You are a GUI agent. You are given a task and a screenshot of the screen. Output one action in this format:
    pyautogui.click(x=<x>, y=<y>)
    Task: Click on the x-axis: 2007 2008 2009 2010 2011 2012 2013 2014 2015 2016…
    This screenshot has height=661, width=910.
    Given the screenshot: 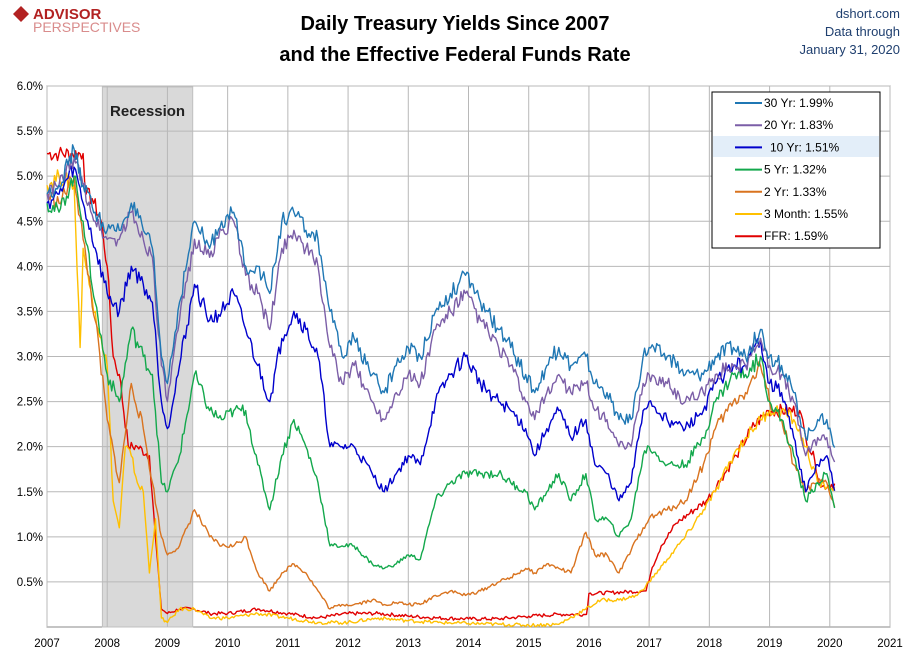 What is the action you would take?
    pyautogui.click(x=468, y=644)
    